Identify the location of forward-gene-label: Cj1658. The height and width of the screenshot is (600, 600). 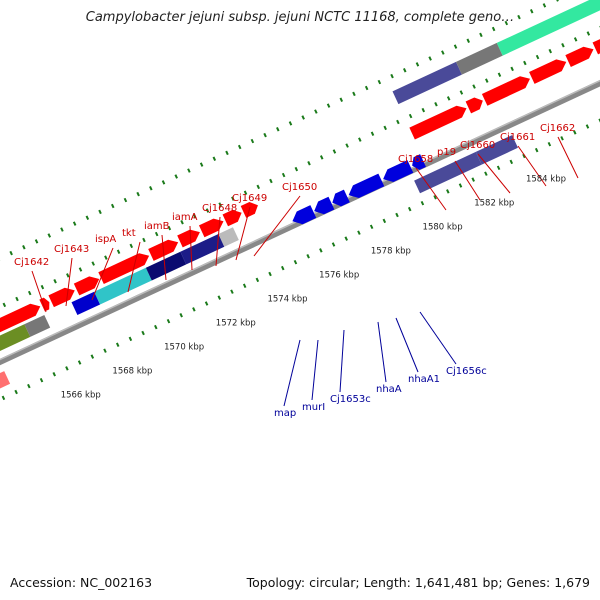
(415, 159).